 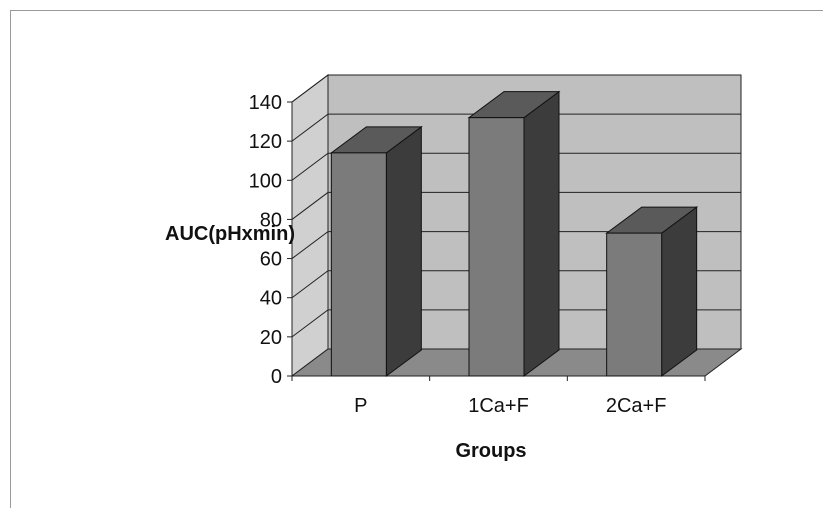 I want to click on category-label: 2Ca+F, so click(x=636, y=406).